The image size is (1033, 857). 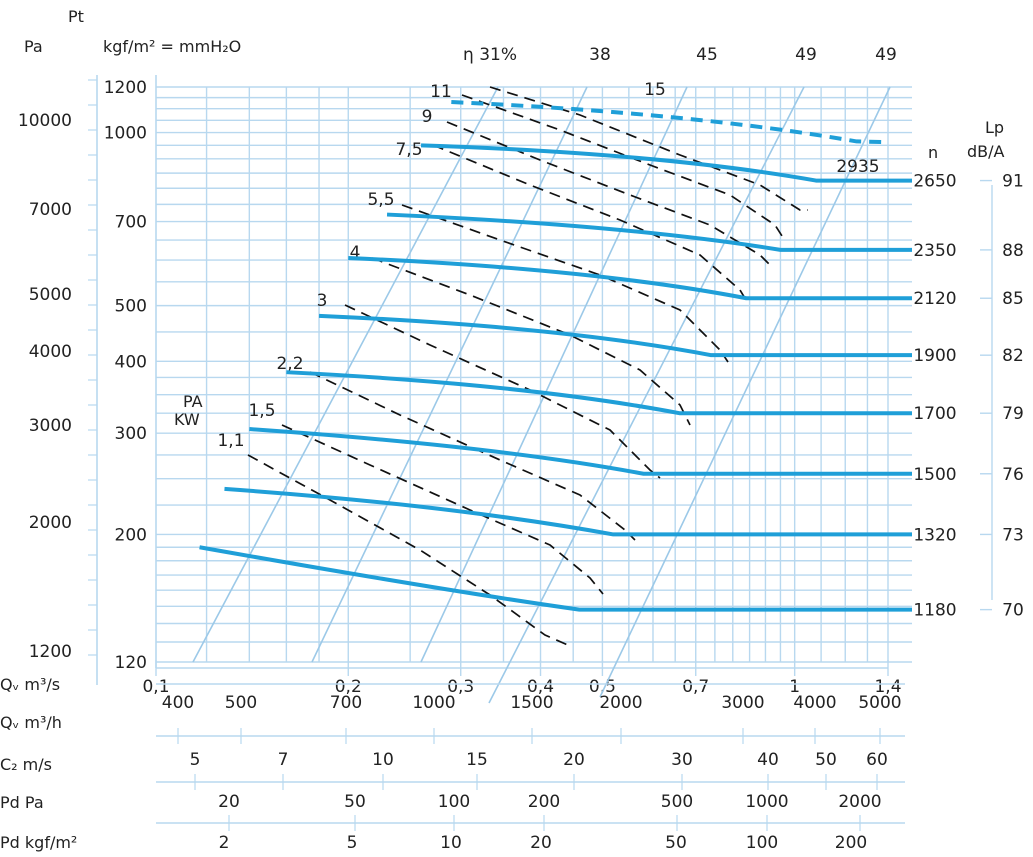 I want to click on kgf-tick-label: 200, so click(x=131, y=535).